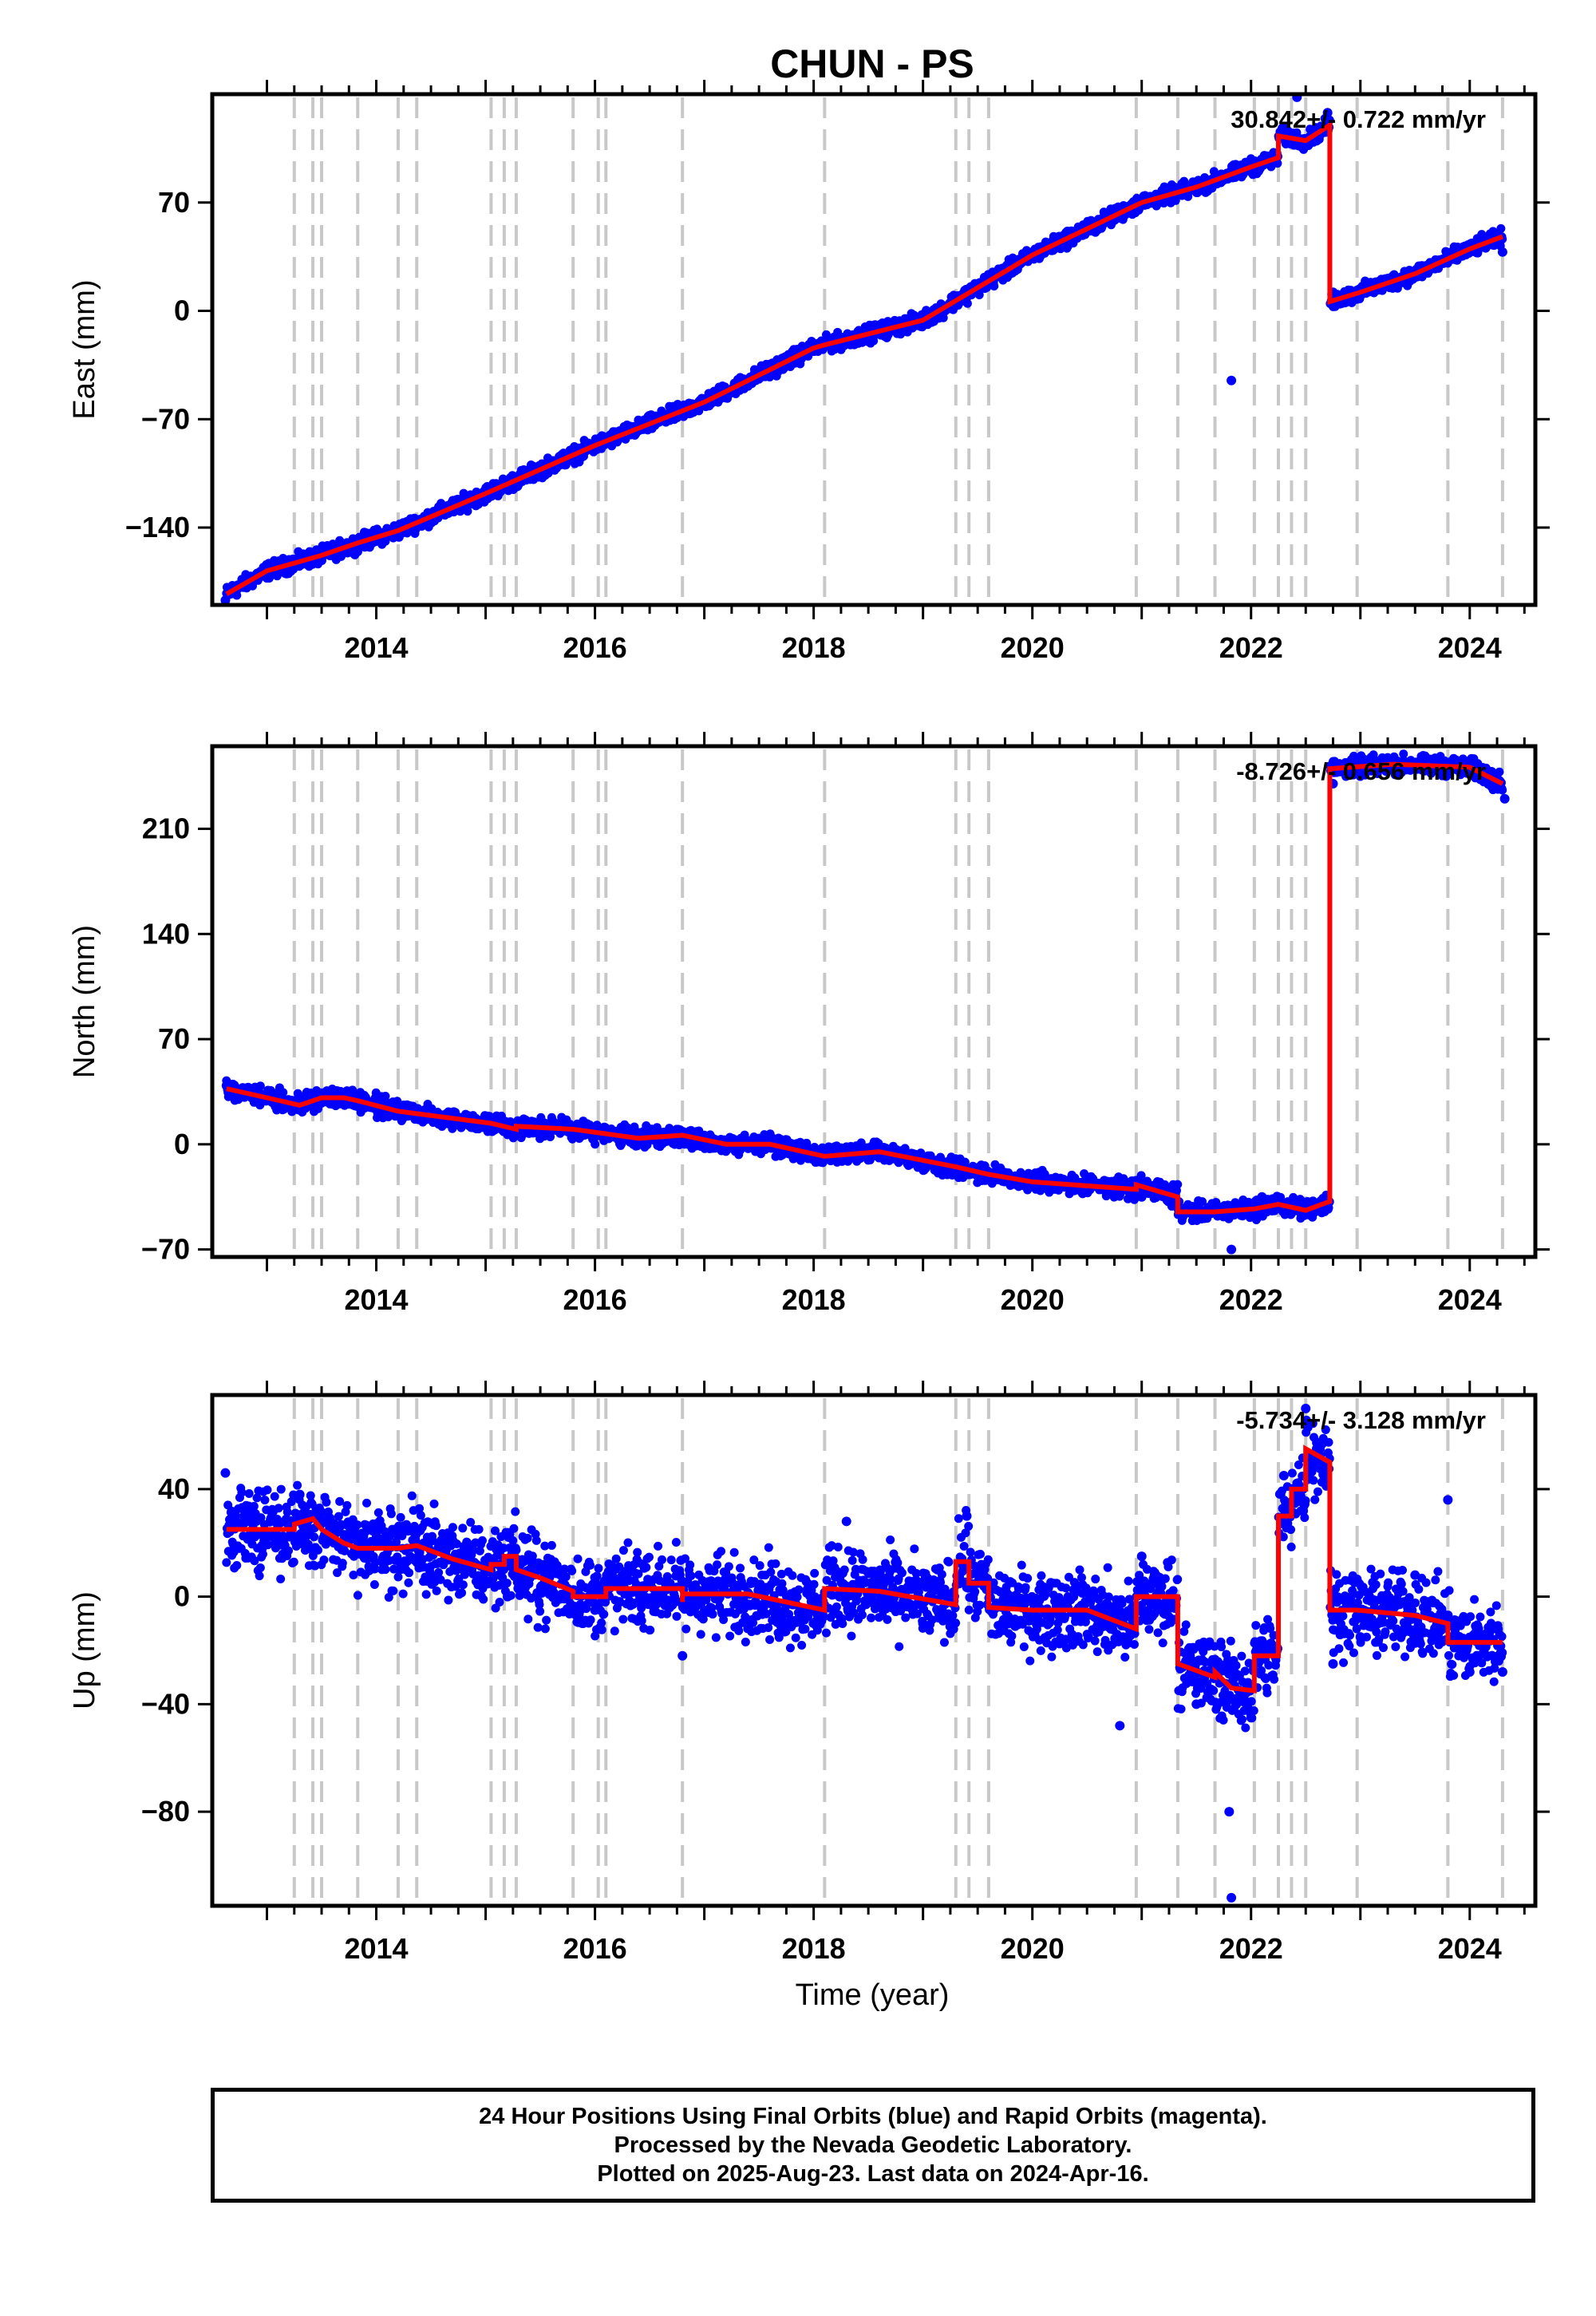  I want to click on east-rate-label: 30.842+/- 0.722 mm/yr, so click(1358, 119).